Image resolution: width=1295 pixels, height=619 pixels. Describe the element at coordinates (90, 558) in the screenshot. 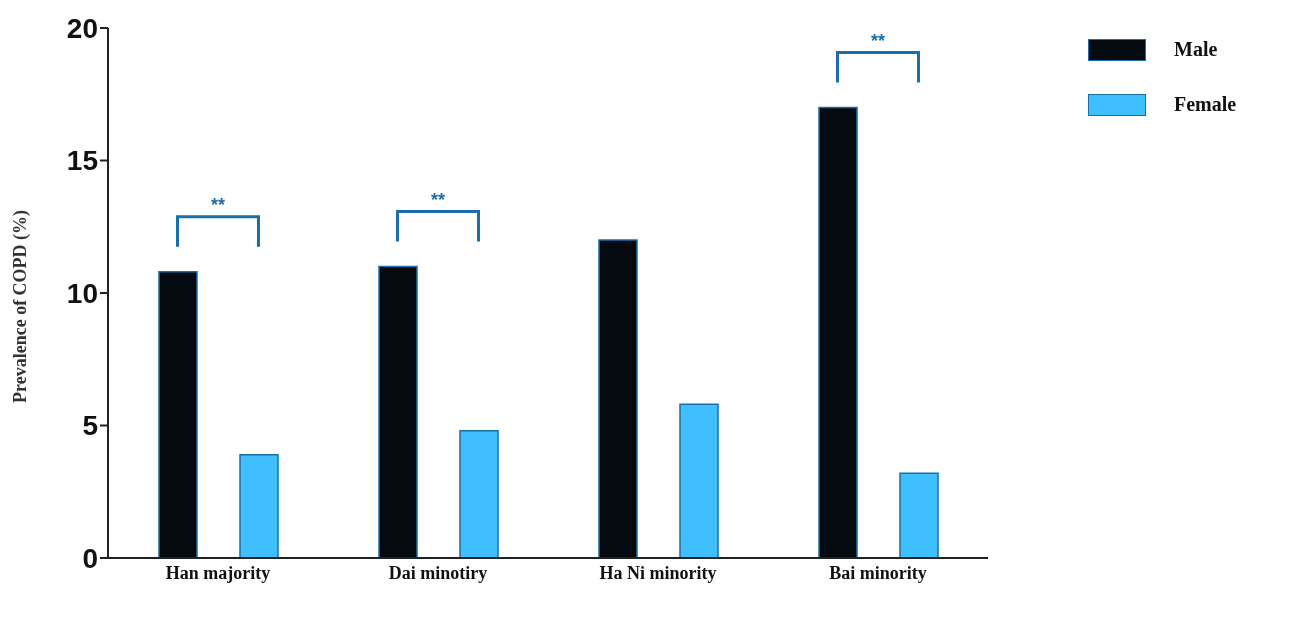

I see `y-tick-label: 0` at that location.